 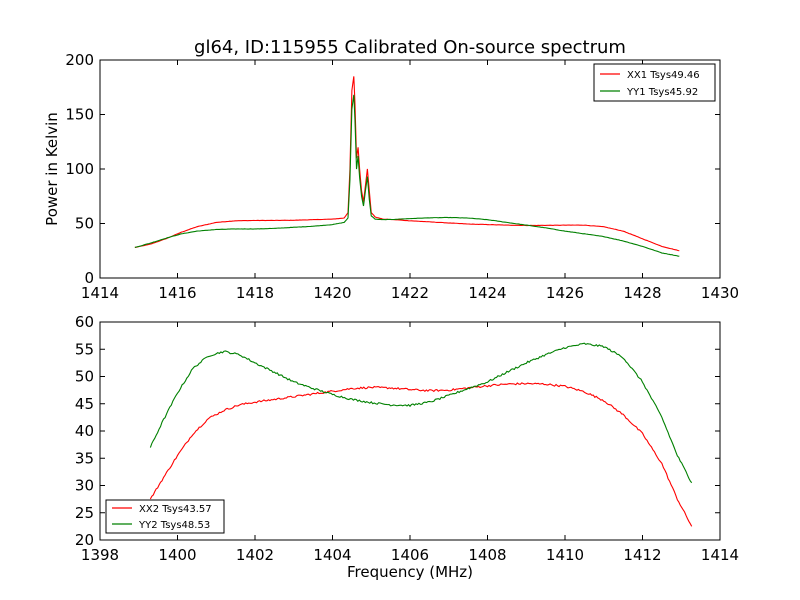 I want to click on top-y-tick-label: 150, so click(x=79, y=115).